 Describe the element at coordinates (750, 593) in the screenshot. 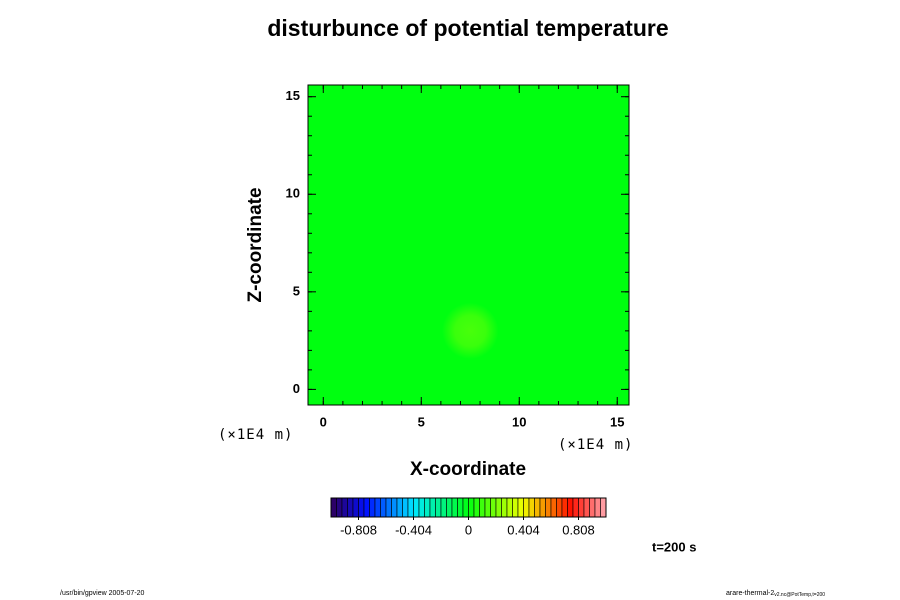

I see `footer-file: arare-thermal-2` at that location.